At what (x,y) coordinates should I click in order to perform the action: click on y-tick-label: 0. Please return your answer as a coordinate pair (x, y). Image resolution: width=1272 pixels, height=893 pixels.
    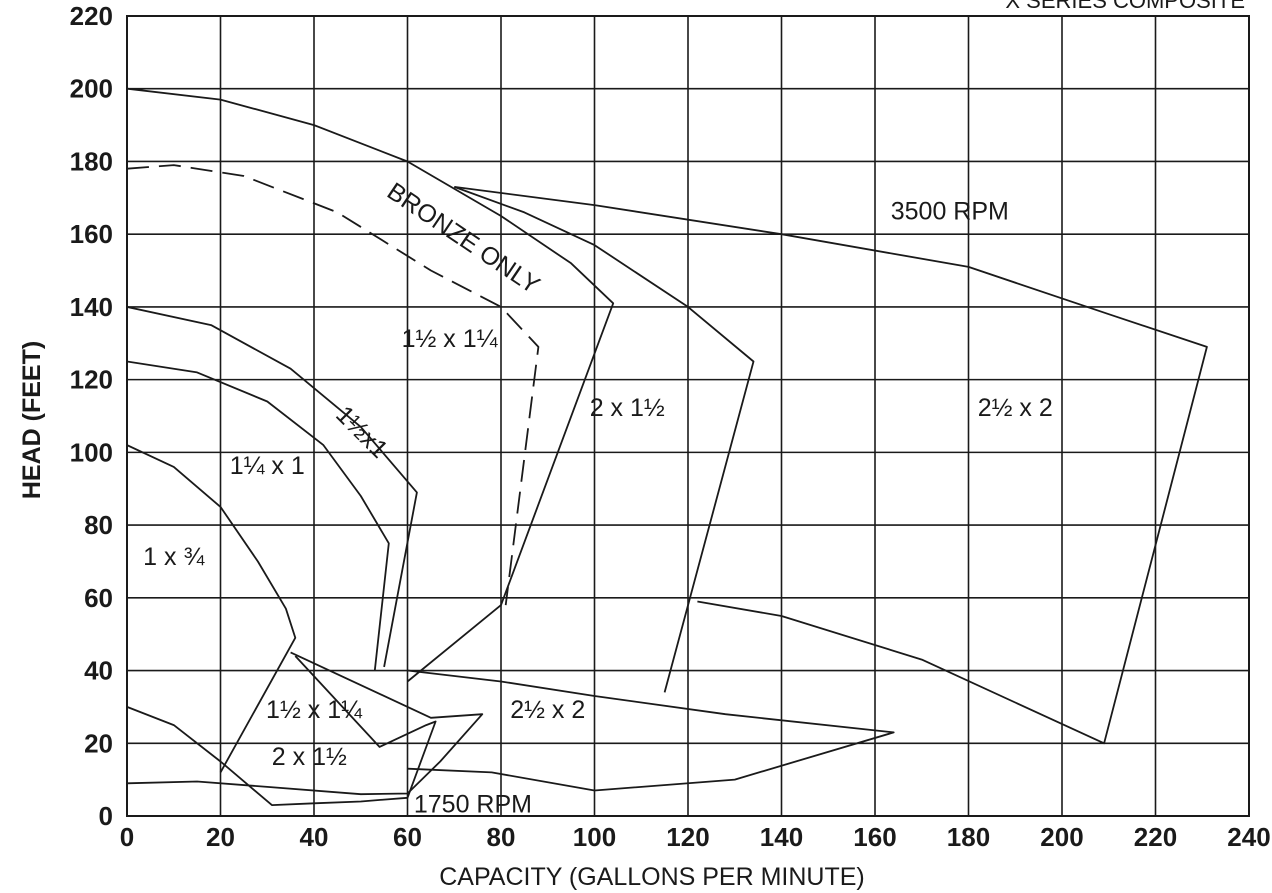
    Looking at the image, I should click on (106, 816).